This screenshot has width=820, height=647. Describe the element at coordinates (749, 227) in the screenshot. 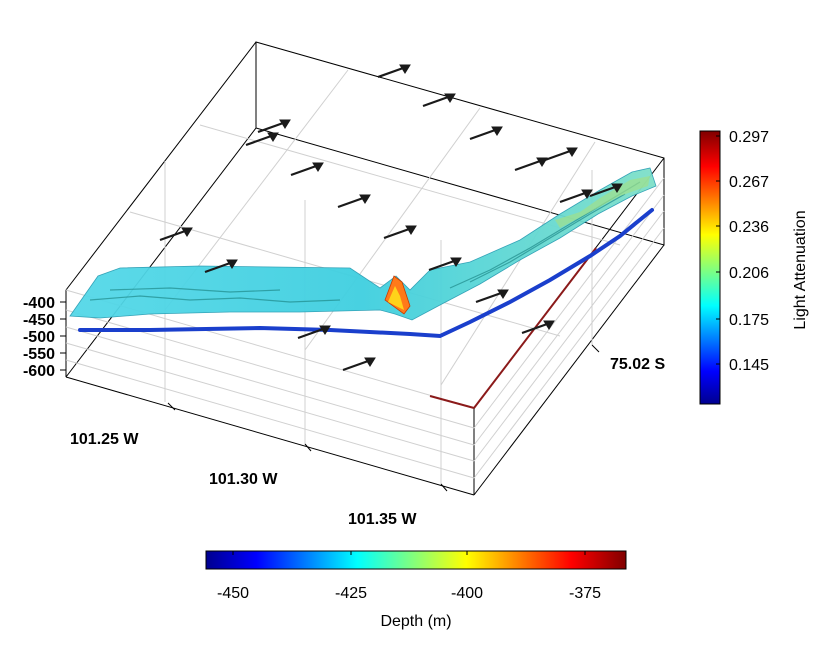

I see `colorbar-tick-label: 0.236` at that location.